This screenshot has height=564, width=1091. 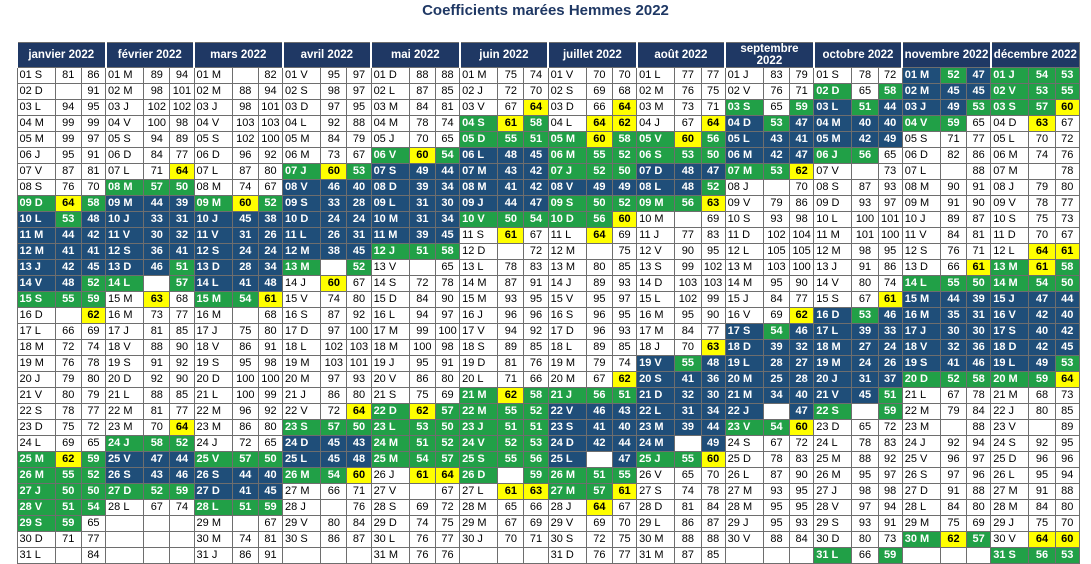 I want to click on day-label: 14 L, so click(x=125, y=283).